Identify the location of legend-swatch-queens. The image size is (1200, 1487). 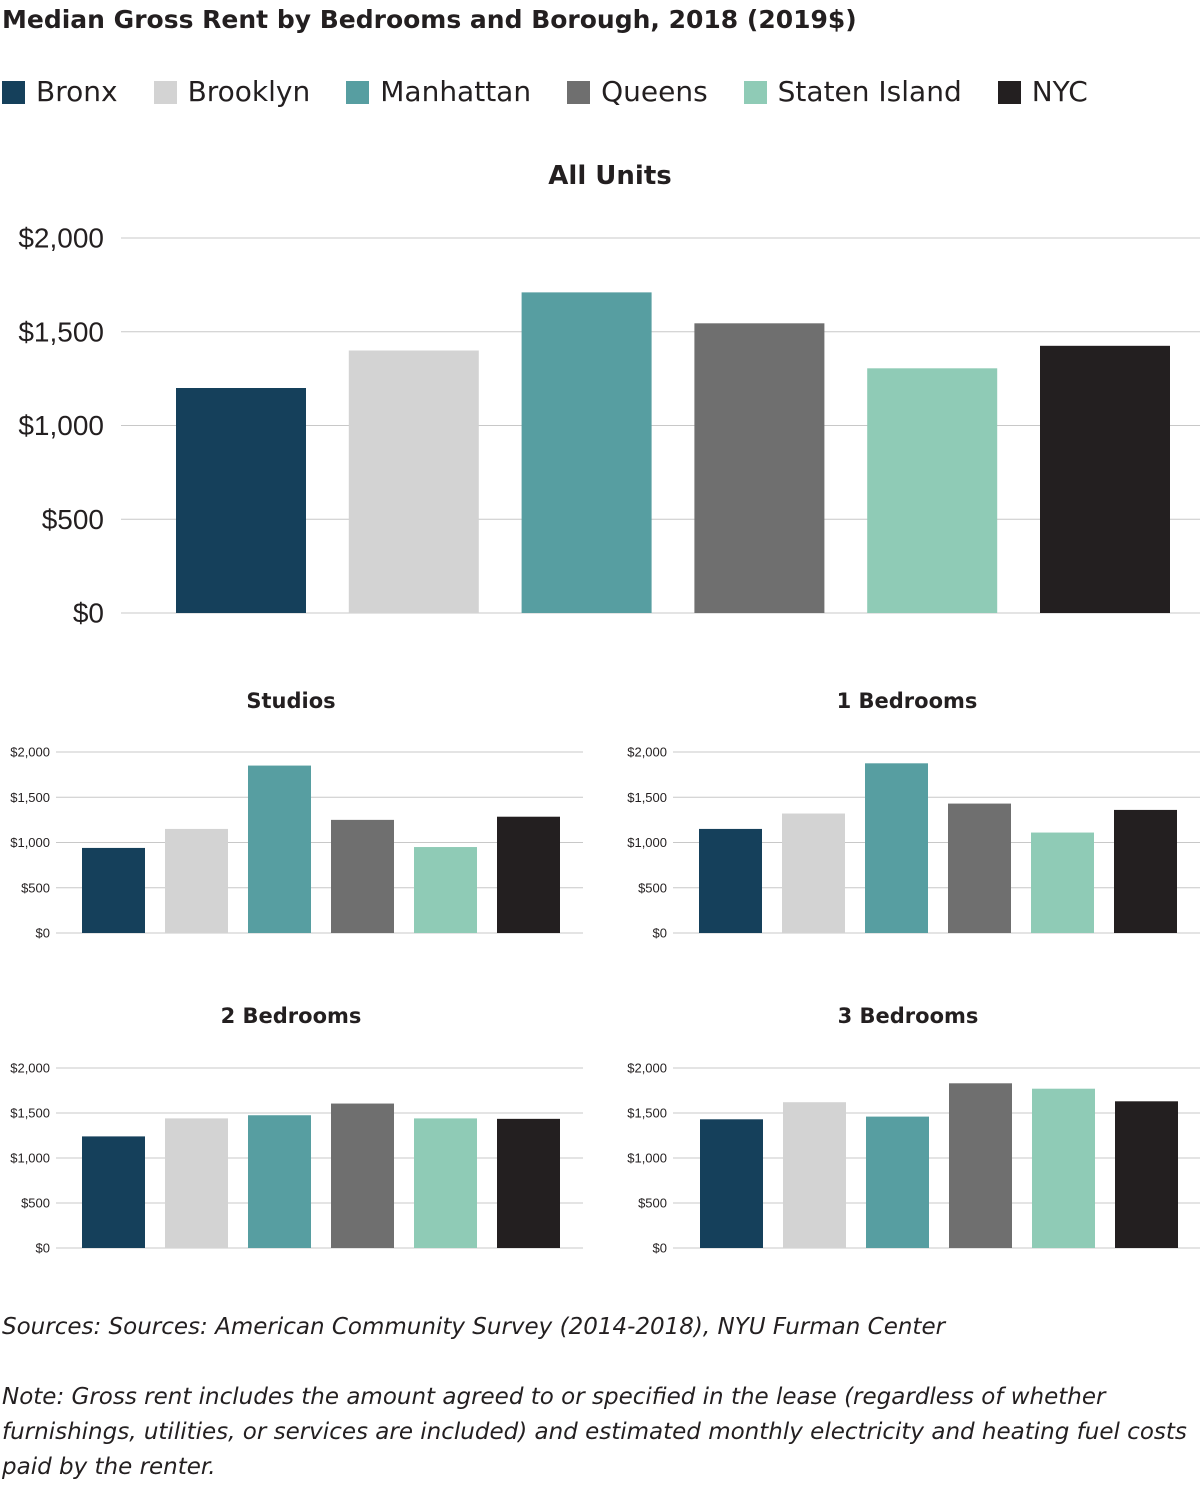
(579, 92).